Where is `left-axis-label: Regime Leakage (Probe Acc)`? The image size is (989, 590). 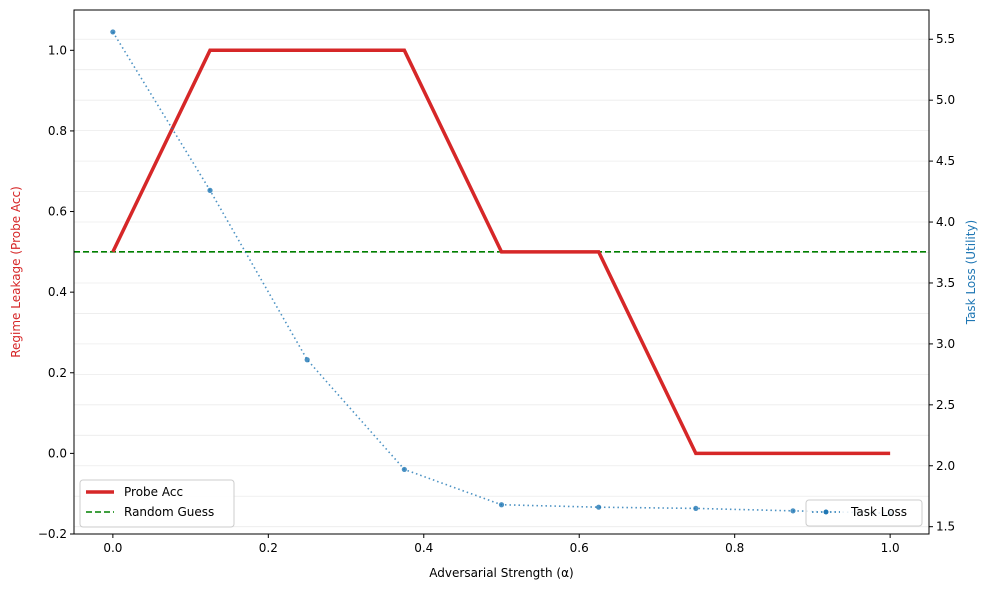
left-axis-label: Regime Leakage (Probe Acc) is located at coordinates (16, 272).